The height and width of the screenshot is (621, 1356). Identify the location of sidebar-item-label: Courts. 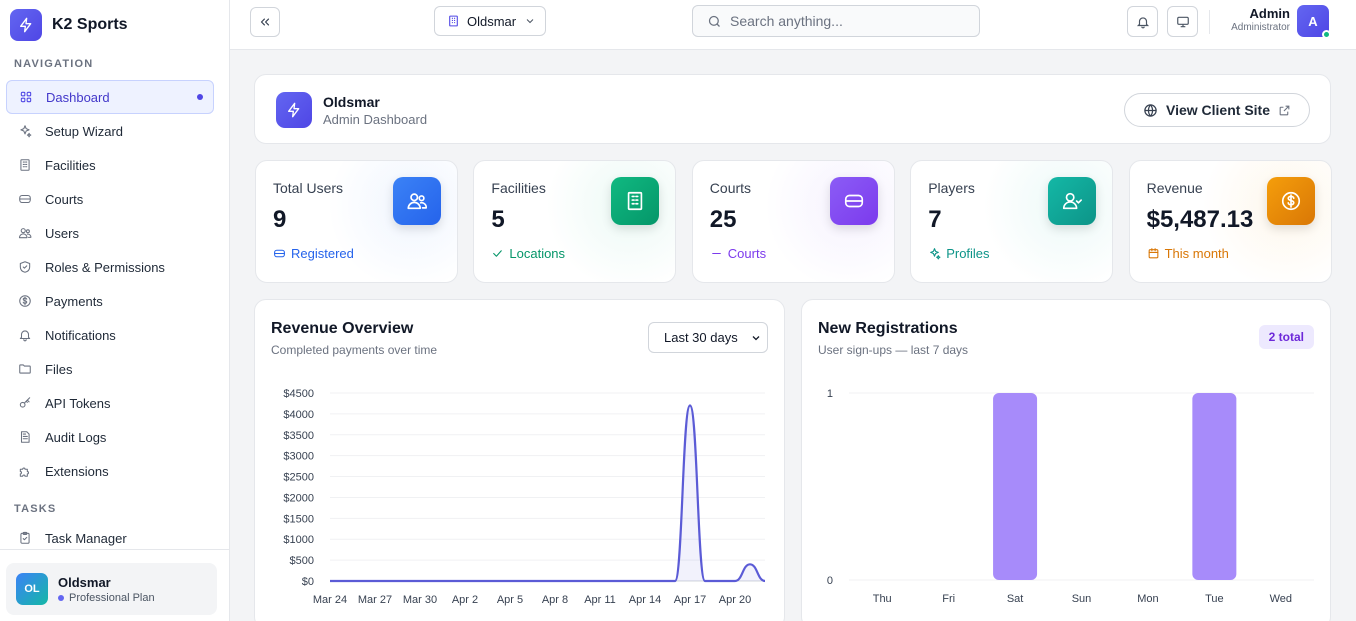
(64, 199).